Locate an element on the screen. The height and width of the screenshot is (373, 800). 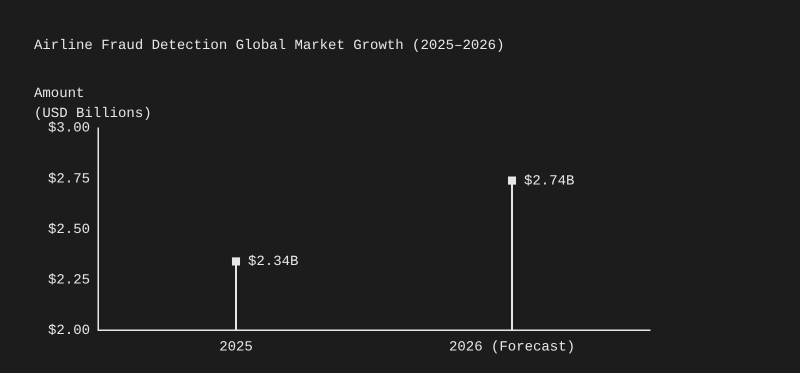
x-tick-label: 2025 is located at coordinates (236, 347).